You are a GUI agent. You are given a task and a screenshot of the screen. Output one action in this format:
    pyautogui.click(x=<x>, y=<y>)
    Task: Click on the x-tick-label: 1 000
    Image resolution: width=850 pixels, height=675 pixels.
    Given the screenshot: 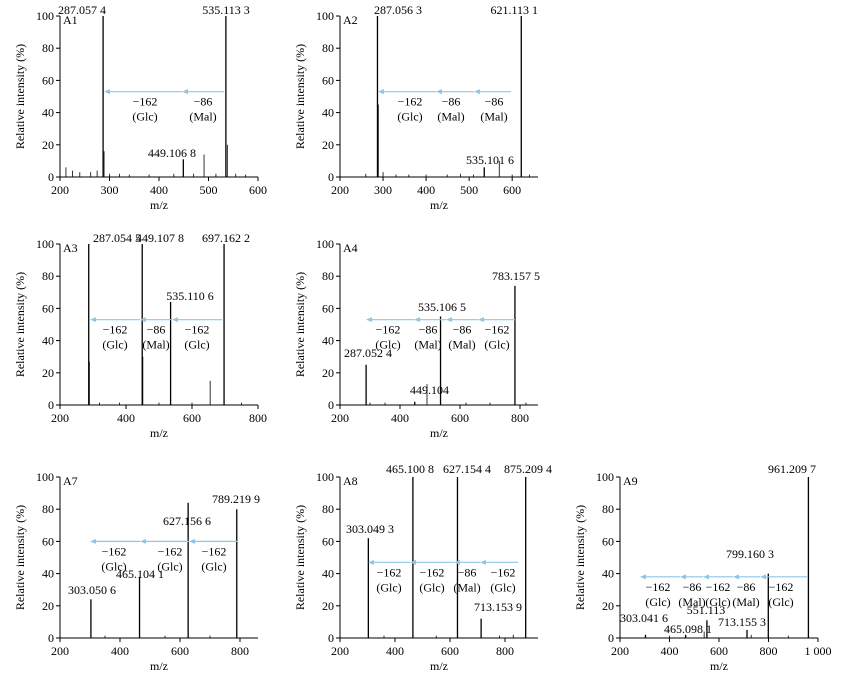 What is the action you would take?
    pyautogui.click(x=818, y=651)
    